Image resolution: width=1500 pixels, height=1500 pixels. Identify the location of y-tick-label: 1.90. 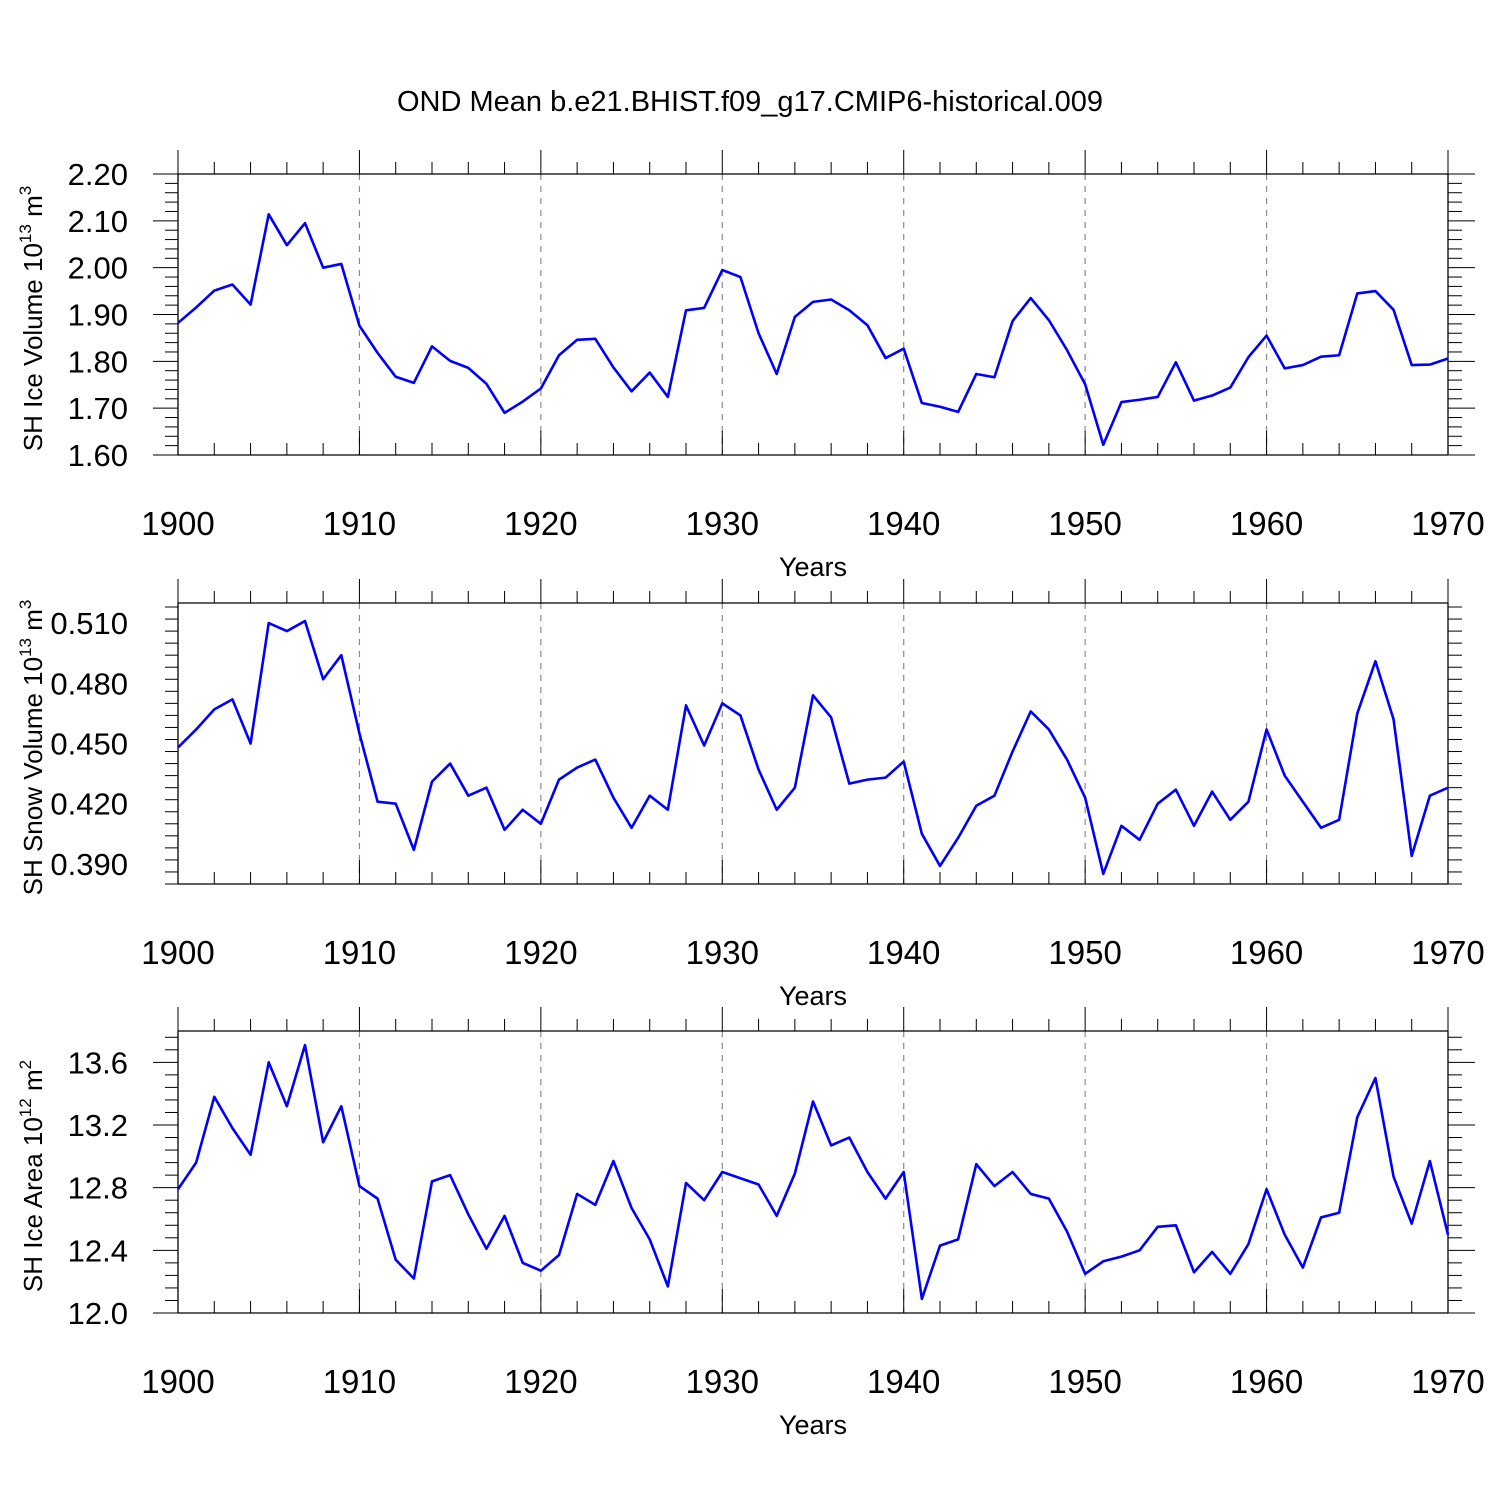
(98, 315).